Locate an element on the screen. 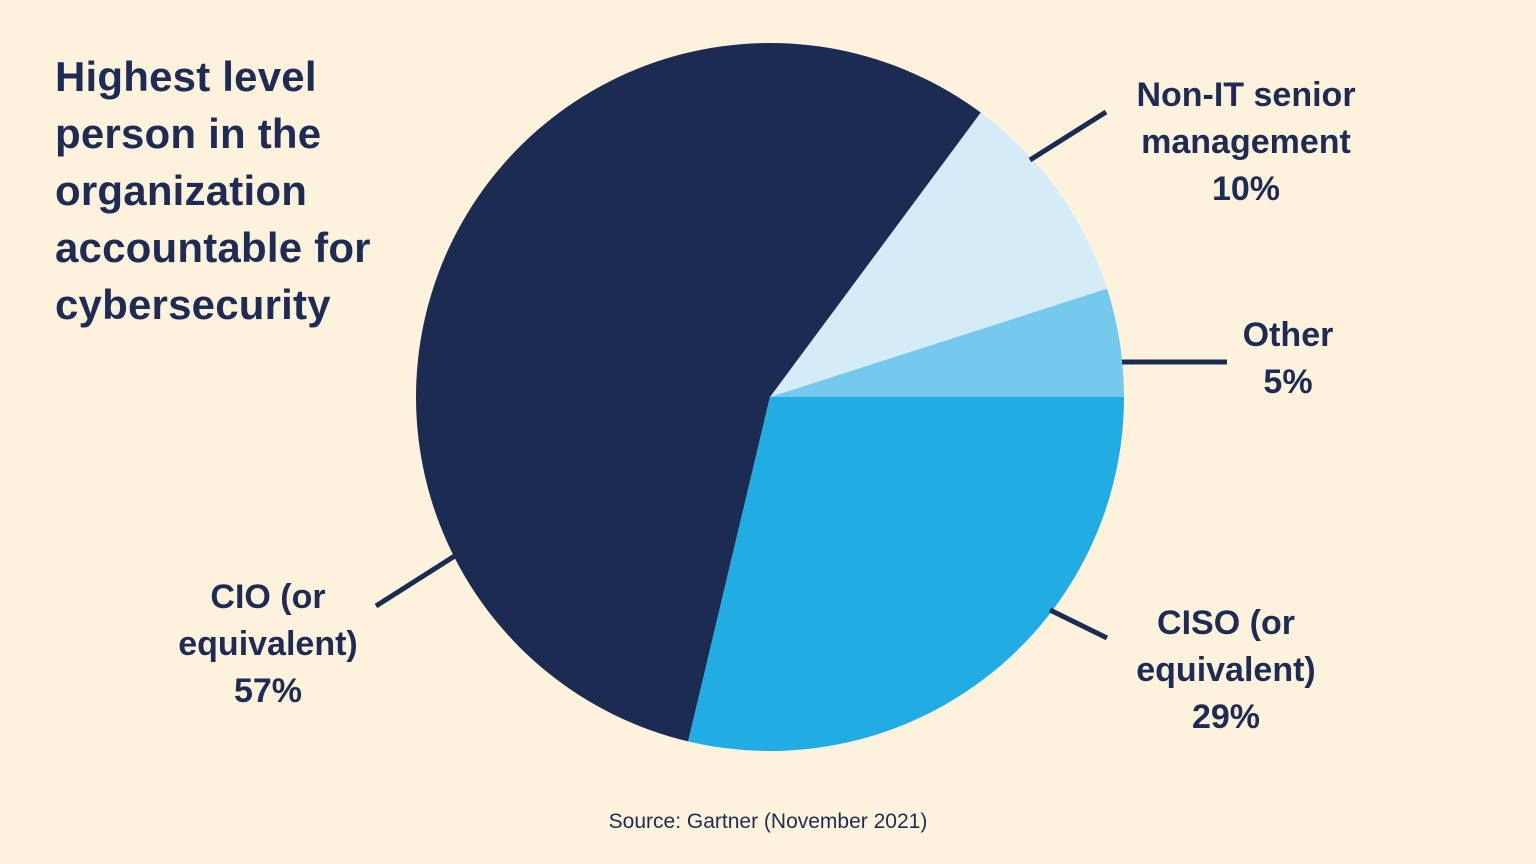  label-value: 57% is located at coordinates (268, 691).